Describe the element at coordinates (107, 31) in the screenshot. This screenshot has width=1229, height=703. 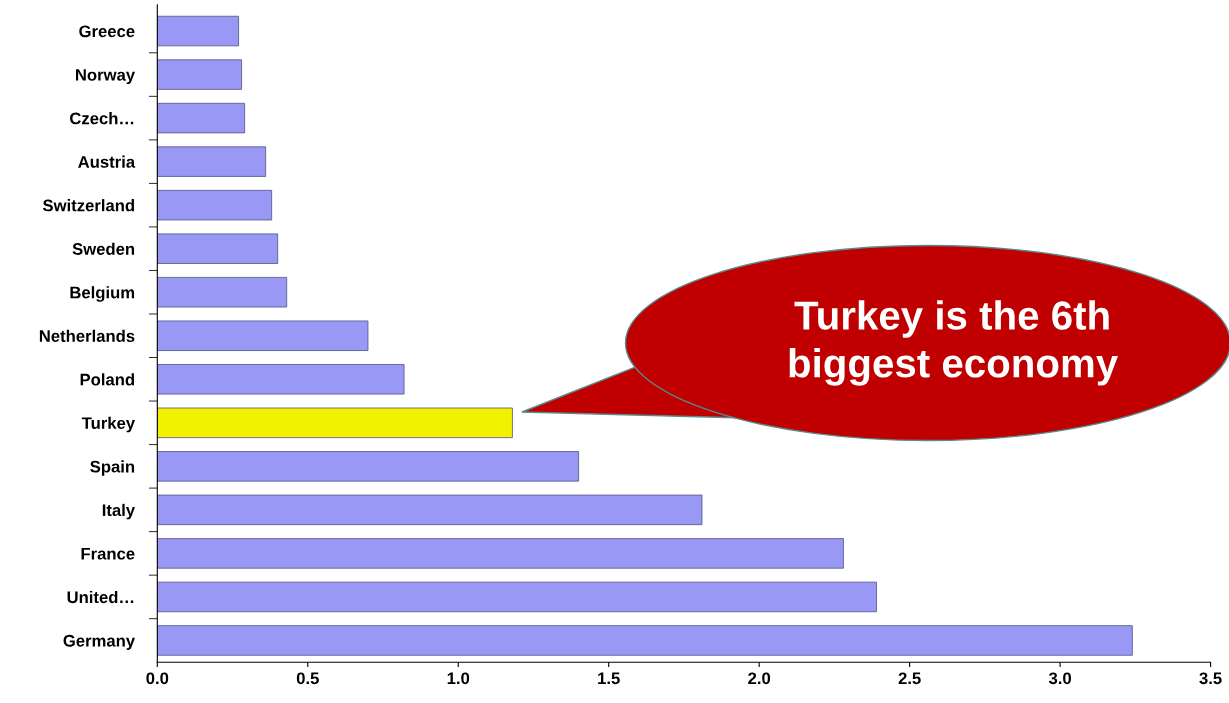
I see `y-tick-label: Greece` at that location.